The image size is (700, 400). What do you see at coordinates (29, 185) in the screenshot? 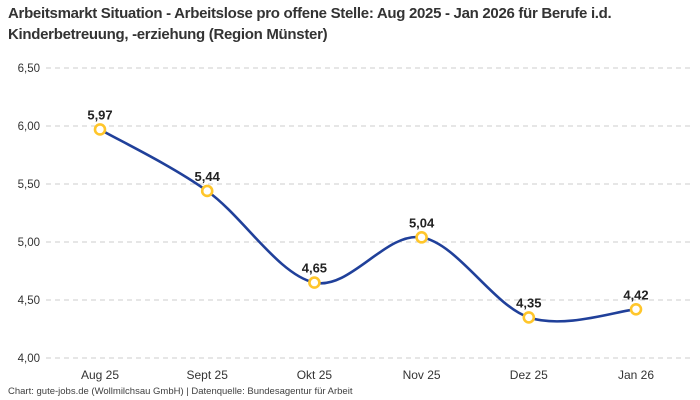
I see `y-axis-tick-label: 5,50` at bounding box center [29, 185].